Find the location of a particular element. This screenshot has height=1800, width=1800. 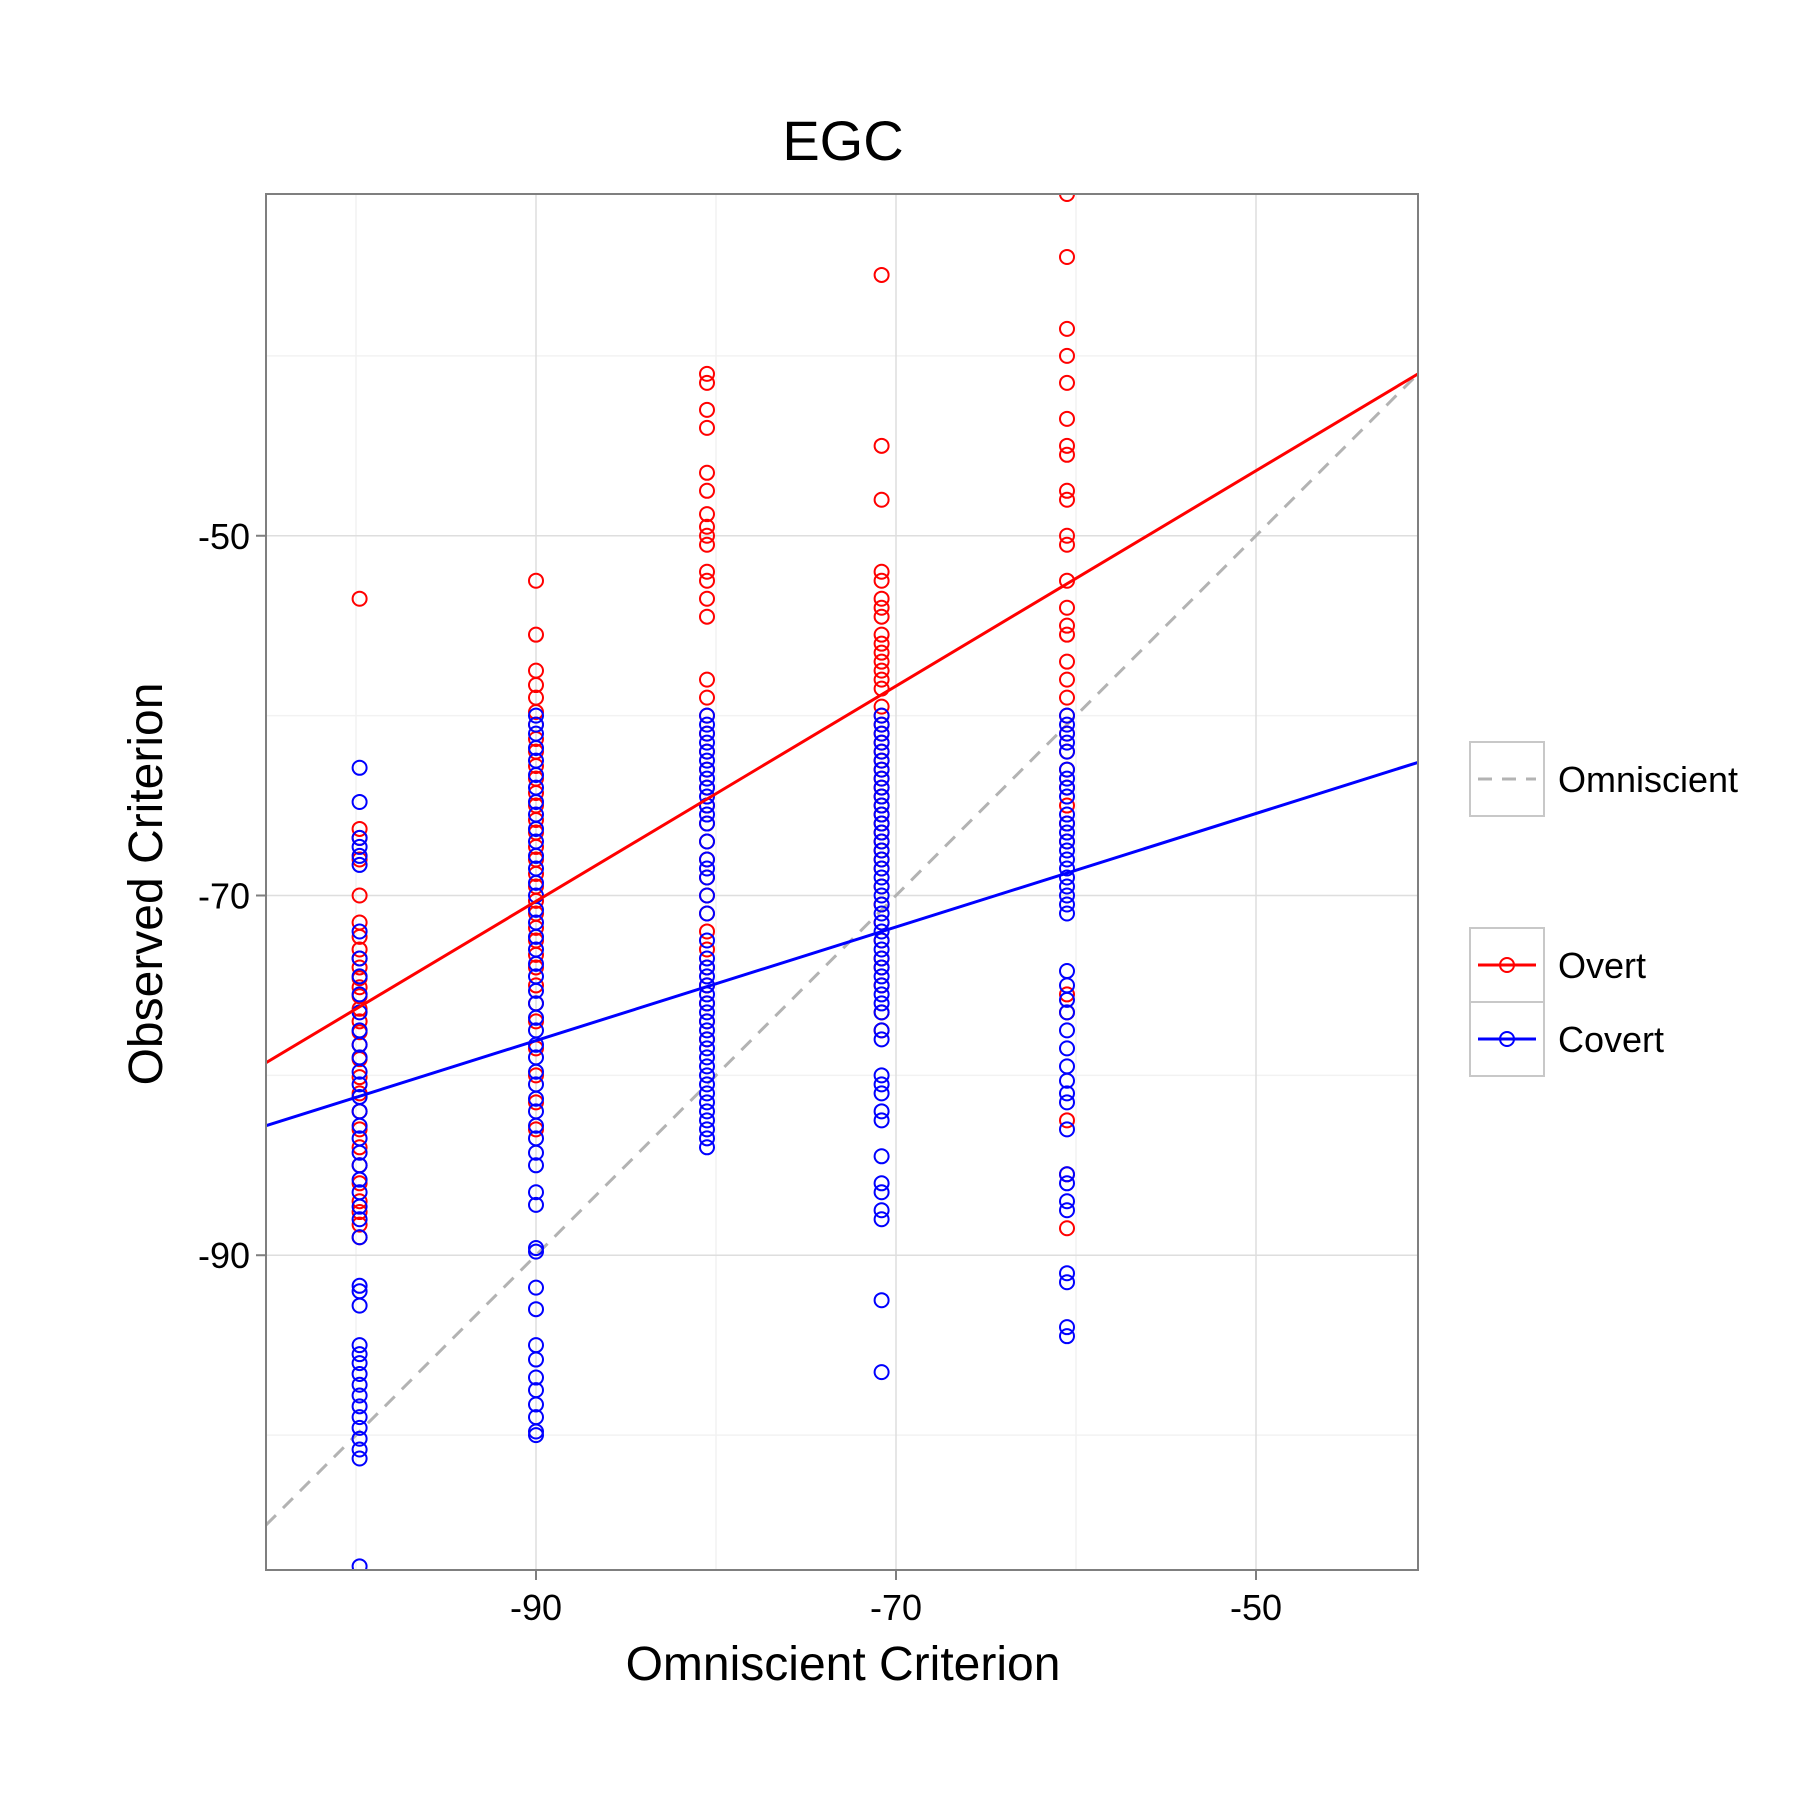

legend-label-covert: Covert is located at coordinates (1611, 1039).